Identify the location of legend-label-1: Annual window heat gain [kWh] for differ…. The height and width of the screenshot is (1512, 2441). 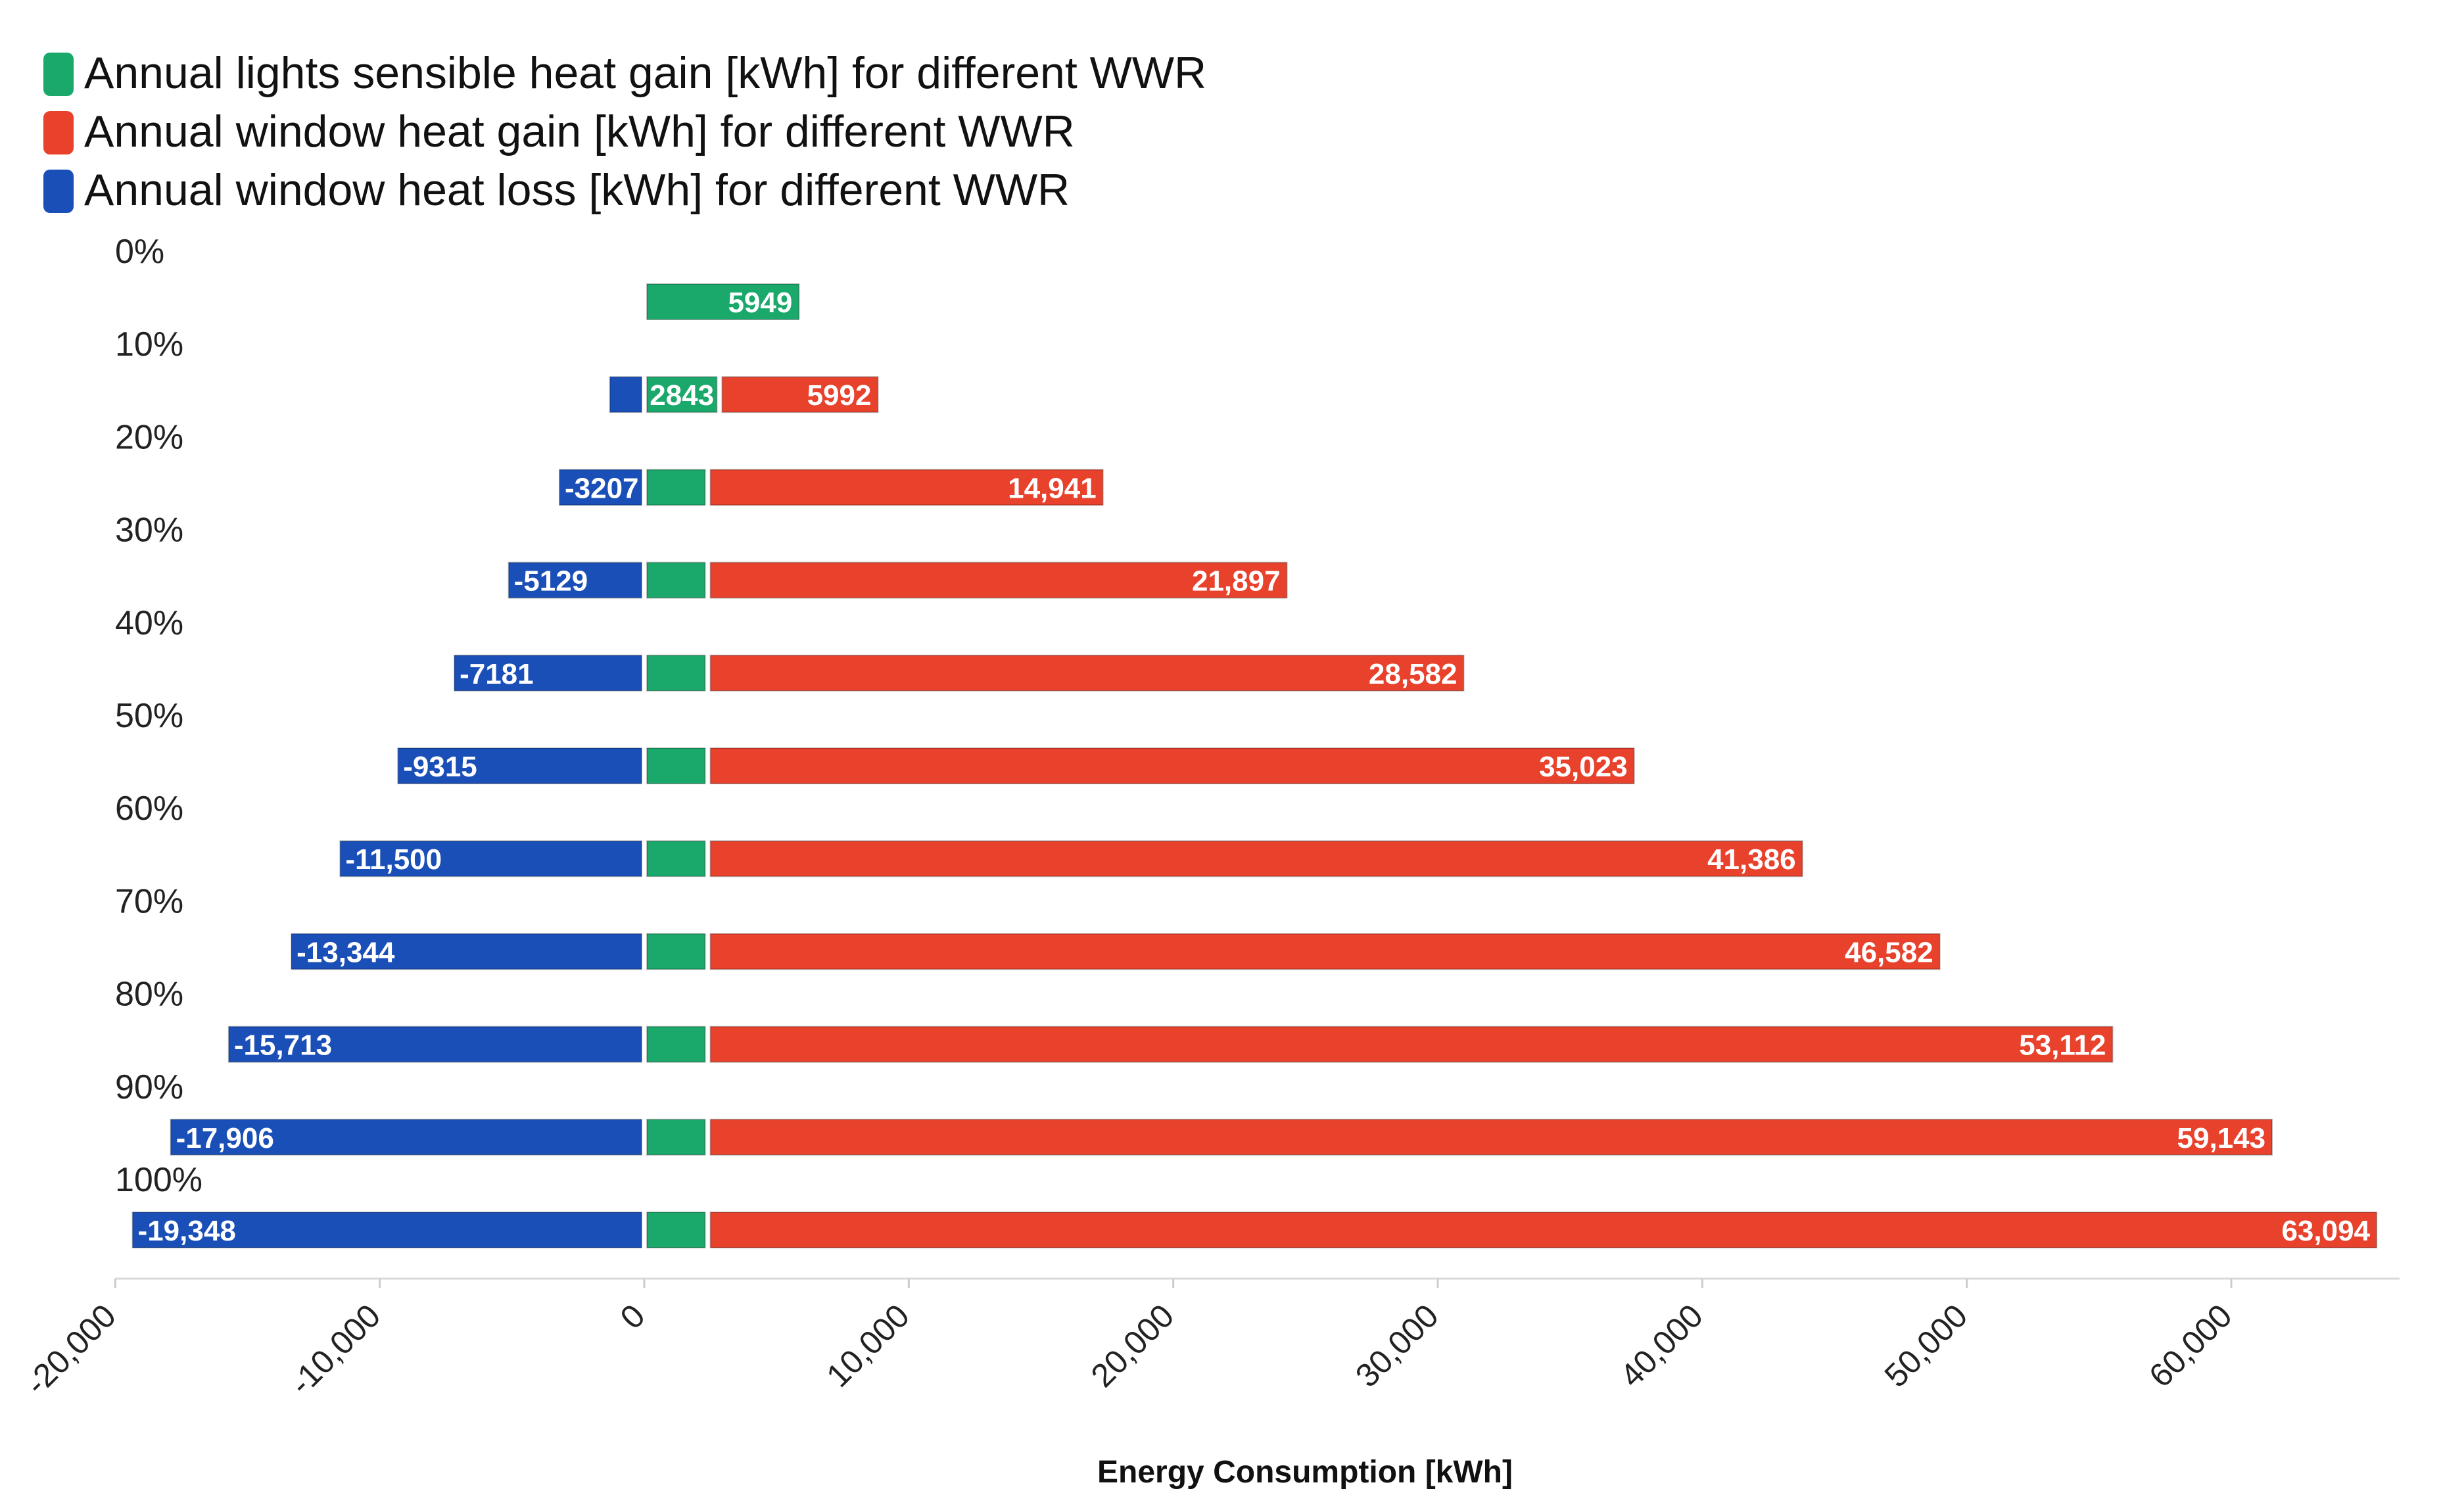
(580, 131).